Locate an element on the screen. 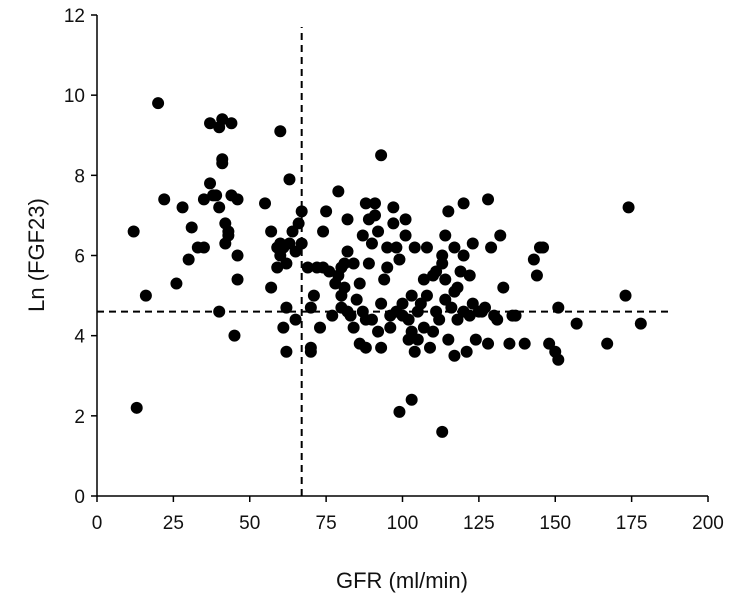 The height and width of the screenshot is (603, 734). x-tick-label: 200 is located at coordinates (708, 523).